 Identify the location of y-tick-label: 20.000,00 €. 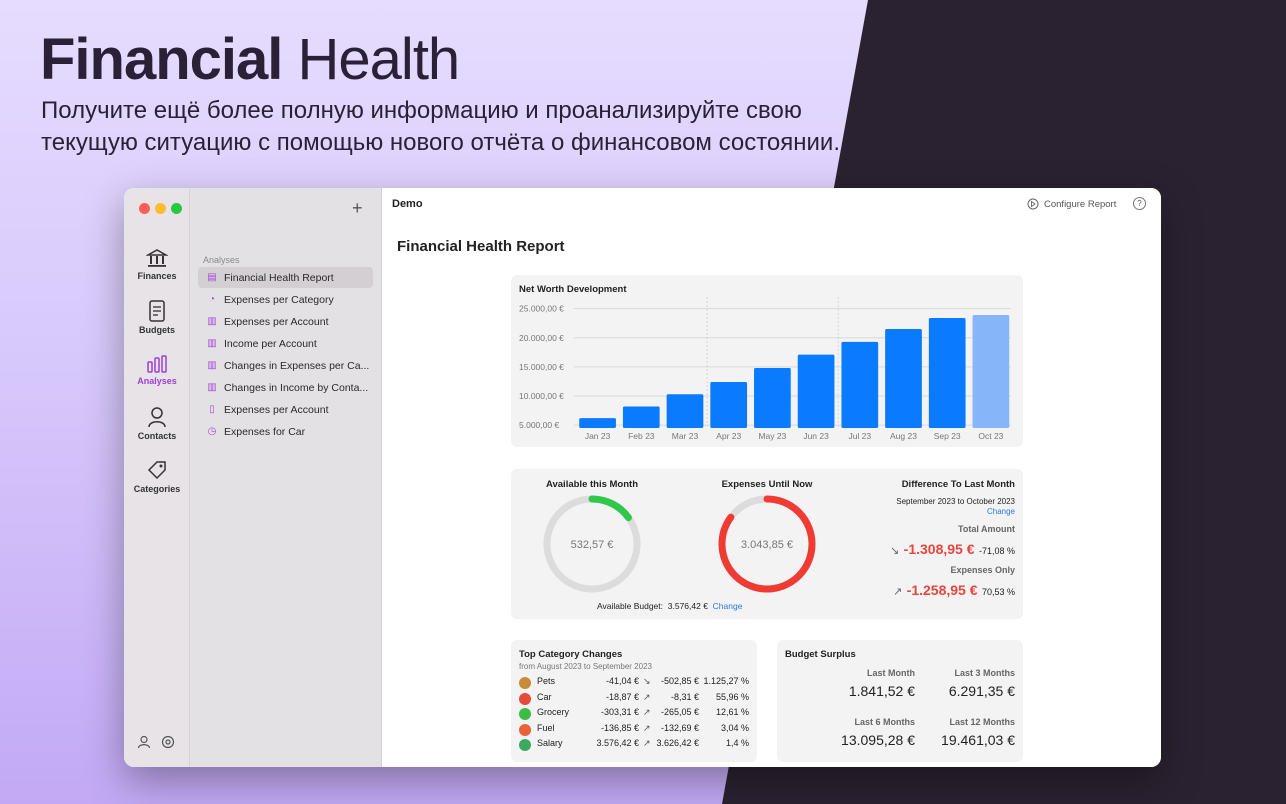
(541, 338).